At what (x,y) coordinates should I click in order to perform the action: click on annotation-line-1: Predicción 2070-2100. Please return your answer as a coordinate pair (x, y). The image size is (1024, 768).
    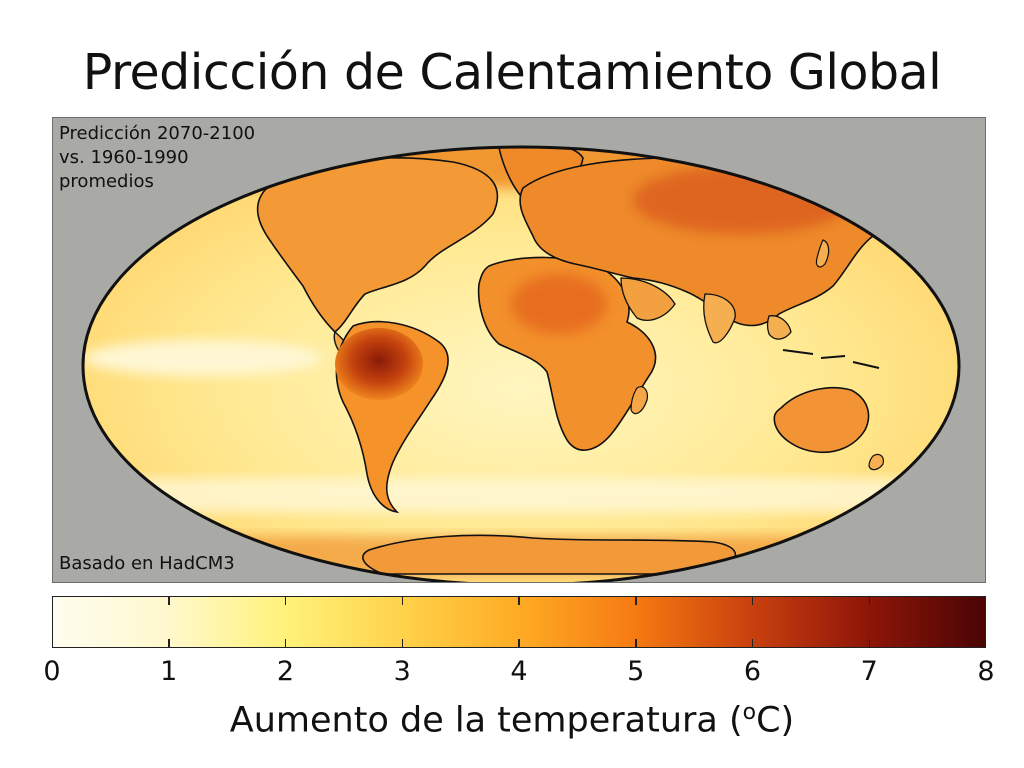
    Looking at the image, I should click on (157, 133).